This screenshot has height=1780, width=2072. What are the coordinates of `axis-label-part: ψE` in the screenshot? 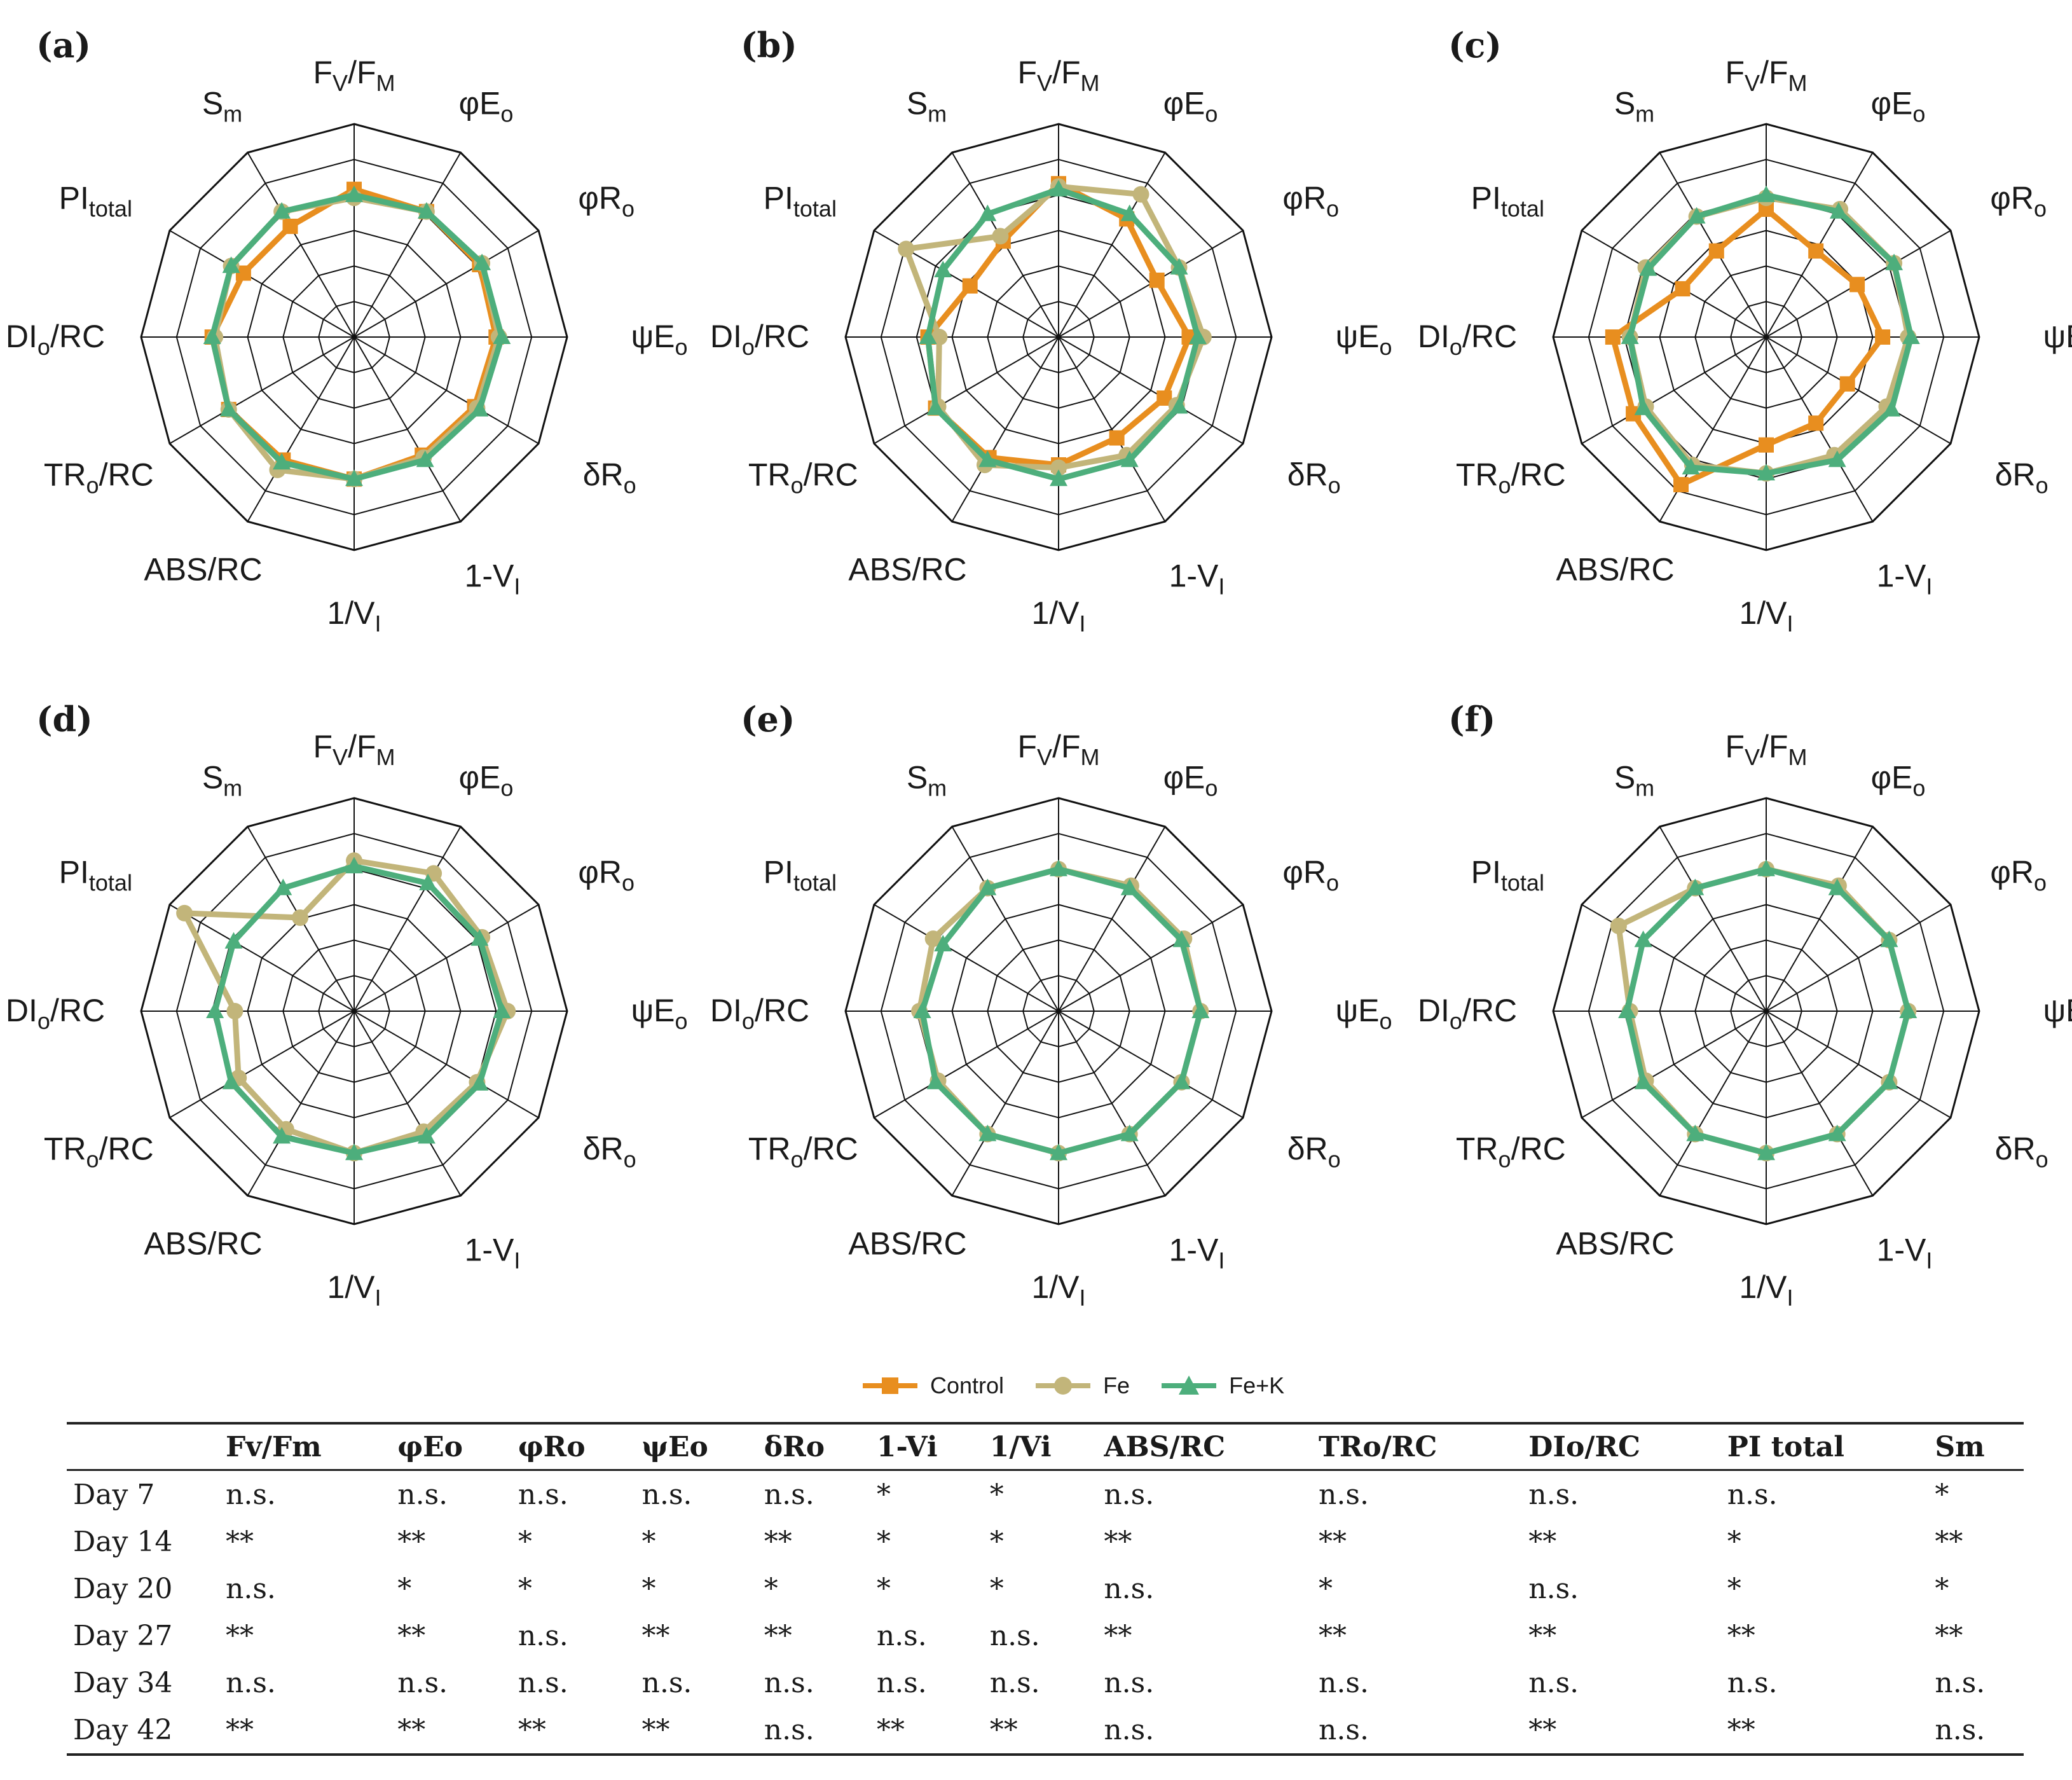 It's located at (653, 1010).